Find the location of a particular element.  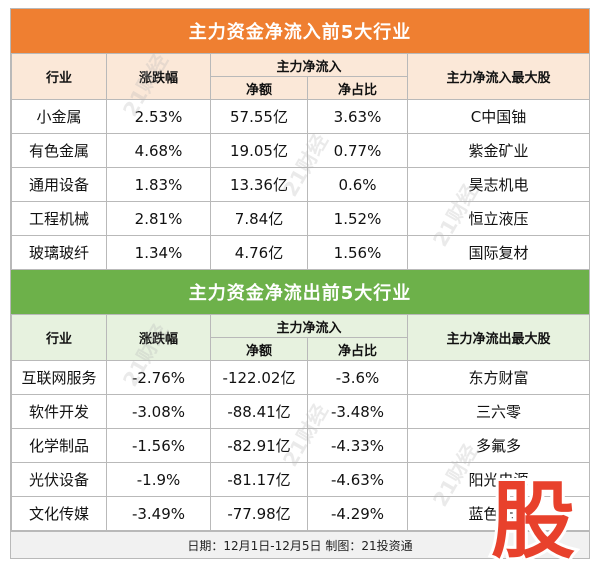

net-ratio-cell: -4.33% is located at coordinates (357, 445).